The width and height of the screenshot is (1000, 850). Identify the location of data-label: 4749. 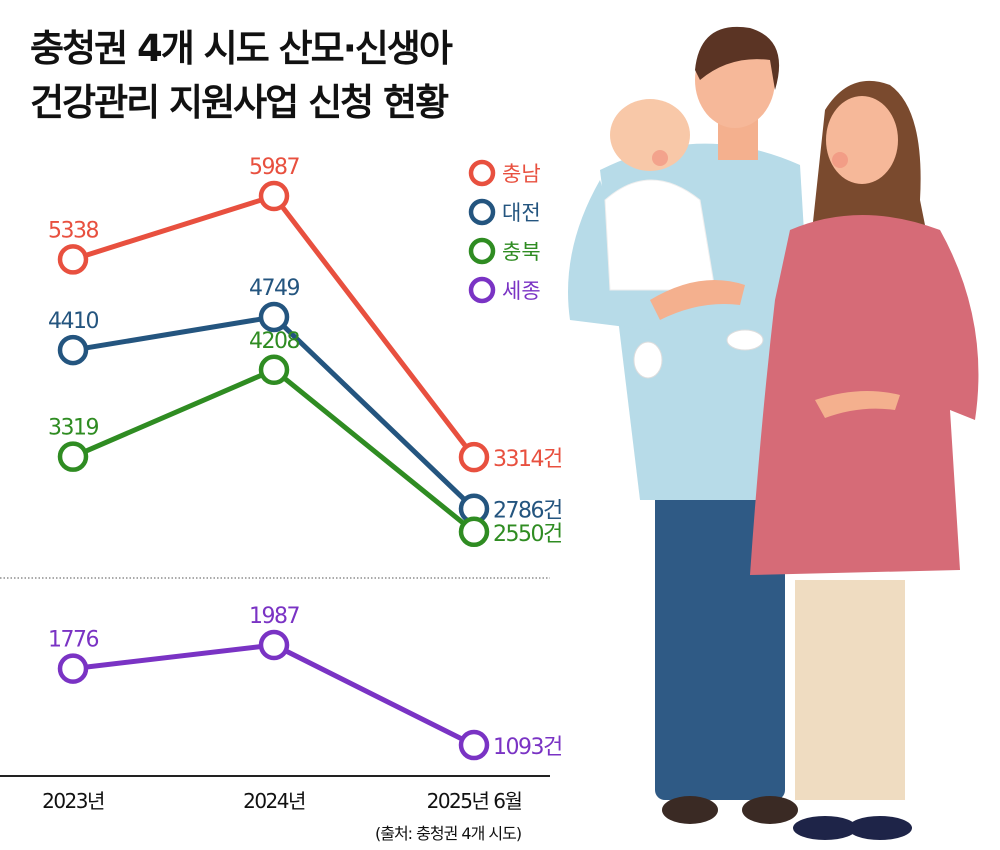
(274, 288).